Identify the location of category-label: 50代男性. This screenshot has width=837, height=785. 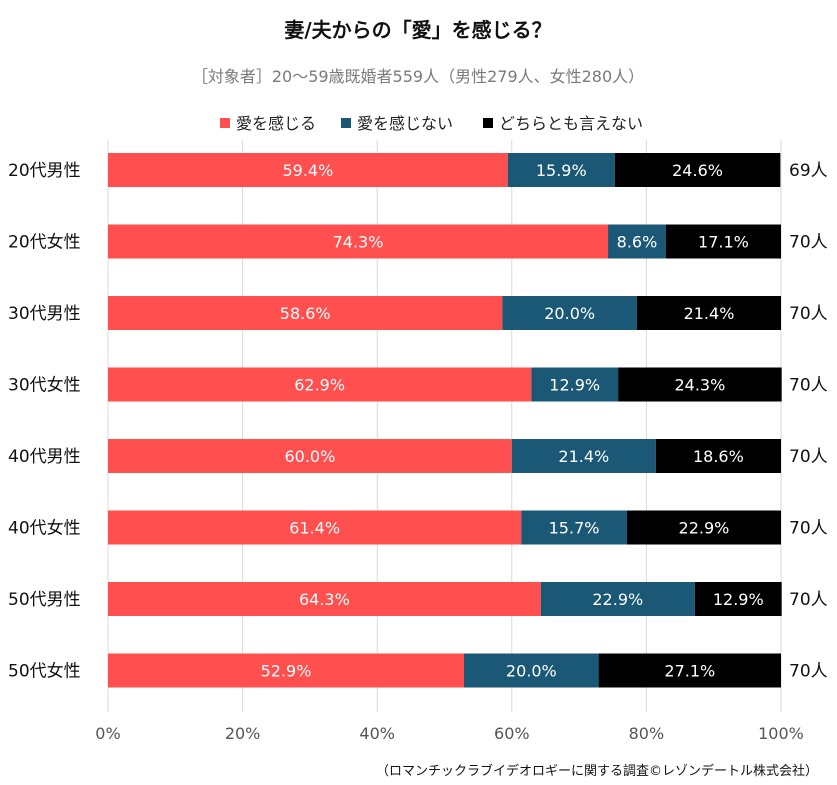
(44, 600).